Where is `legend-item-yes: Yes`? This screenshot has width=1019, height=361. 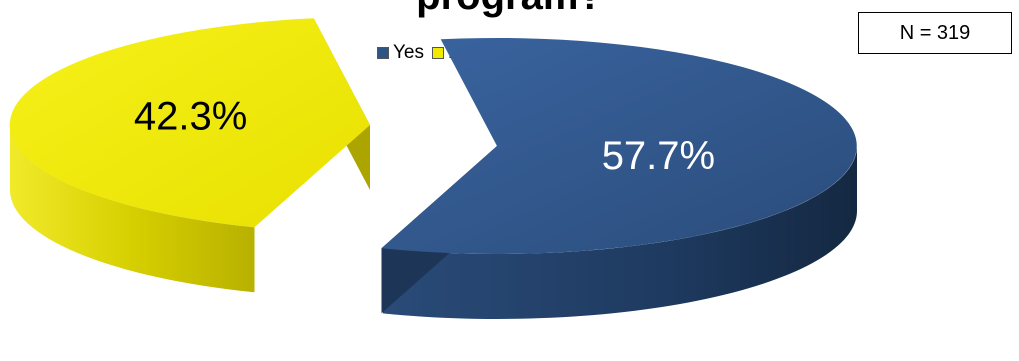 legend-item-yes: Yes is located at coordinates (400, 53).